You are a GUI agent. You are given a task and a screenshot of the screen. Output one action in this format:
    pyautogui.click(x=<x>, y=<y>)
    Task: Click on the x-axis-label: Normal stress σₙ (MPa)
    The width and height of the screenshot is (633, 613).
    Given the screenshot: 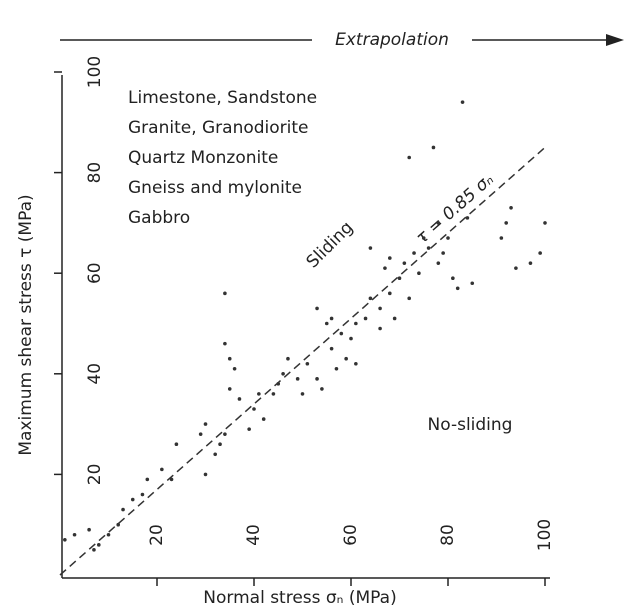 What is the action you would take?
    pyautogui.click(x=299, y=598)
    